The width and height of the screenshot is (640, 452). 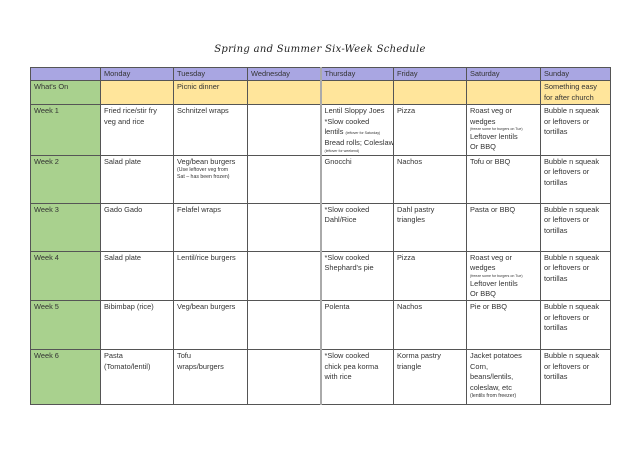 What do you see at coordinates (357, 74) in the screenshot?
I see `column-header-thursday: Thursday` at bounding box center [357, 74].